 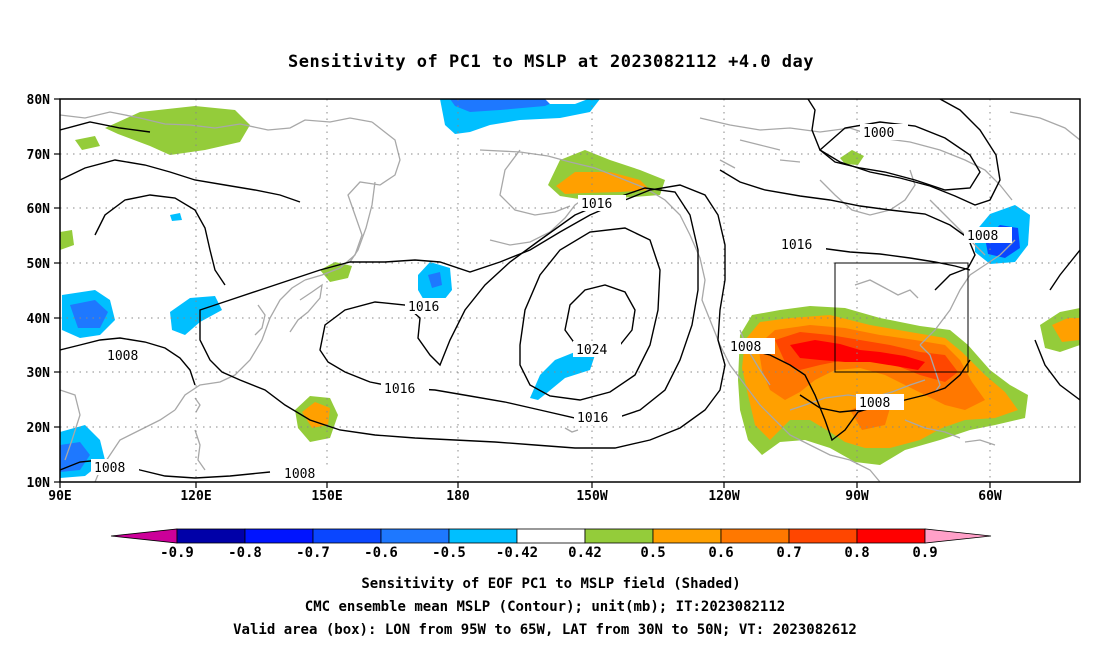 What do you see at coordinates (980, 442) in the screenshot?
I see `coast-caribbean` at bounding box center [980, 442].